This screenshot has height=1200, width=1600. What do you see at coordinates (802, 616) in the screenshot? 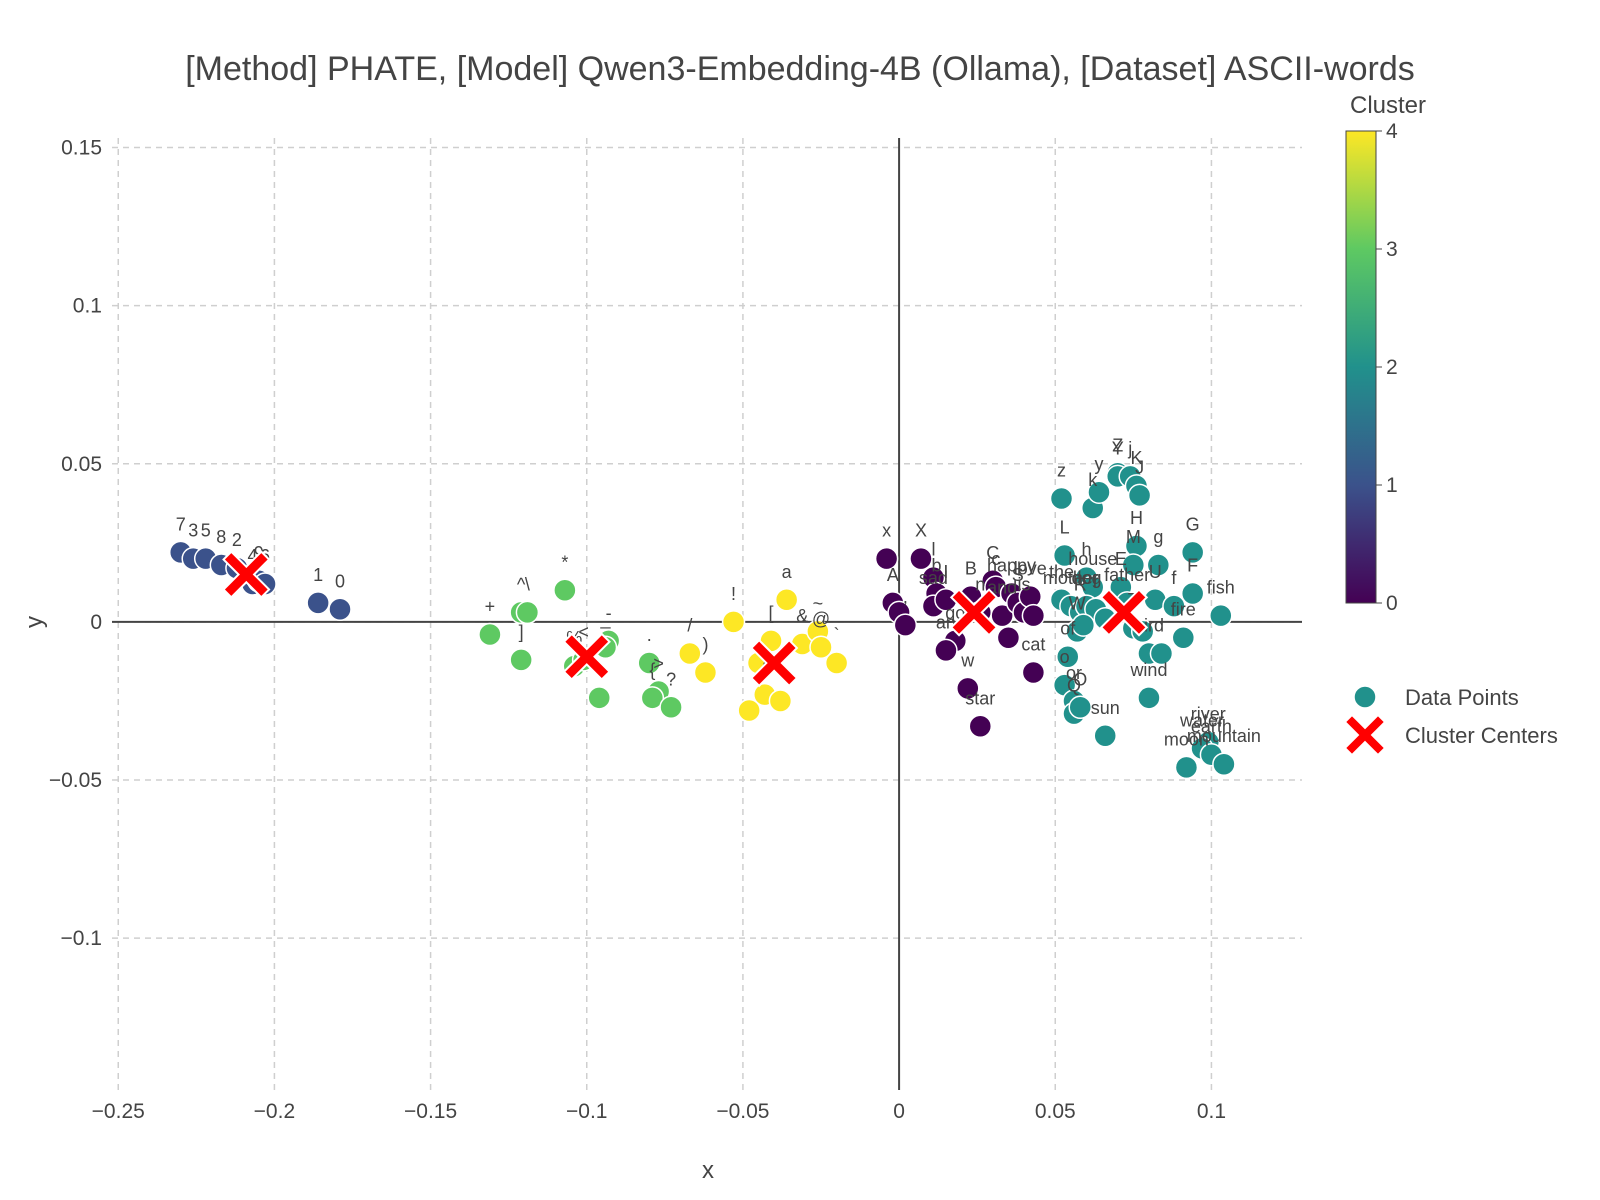
I see `data-point-label: &` at bounding box center [802, 616].